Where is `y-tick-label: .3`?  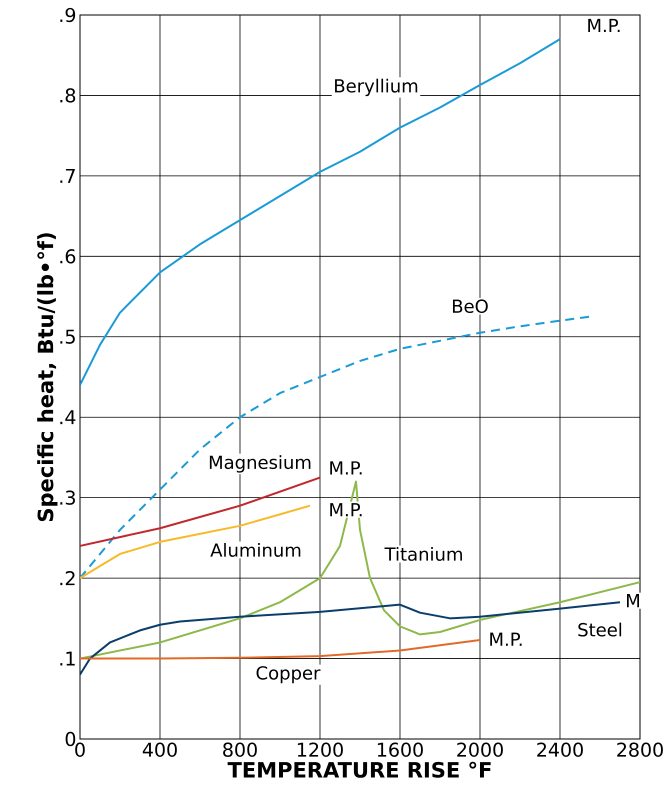 y-tick-label: .3 is located at coordinates (67, 497).